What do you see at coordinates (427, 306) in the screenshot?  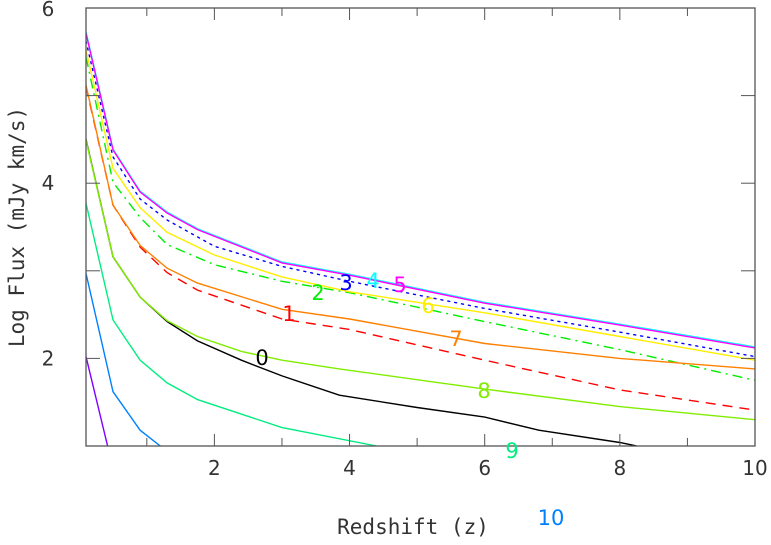 I see `curve-label-6: 6` at bounding box center [427, 306].